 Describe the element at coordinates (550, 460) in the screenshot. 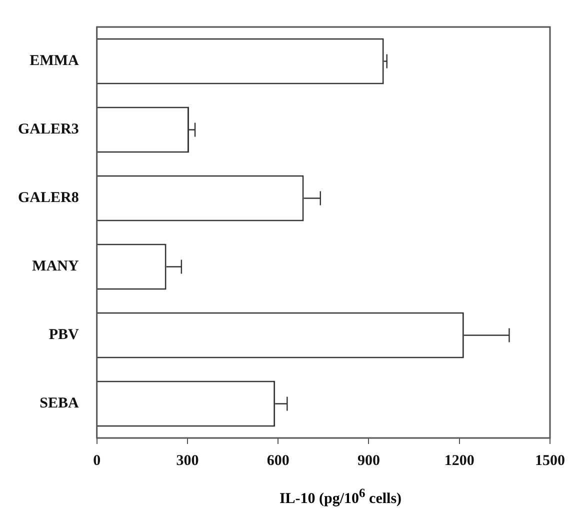

I see `x-tick-label: 1500` at that location.